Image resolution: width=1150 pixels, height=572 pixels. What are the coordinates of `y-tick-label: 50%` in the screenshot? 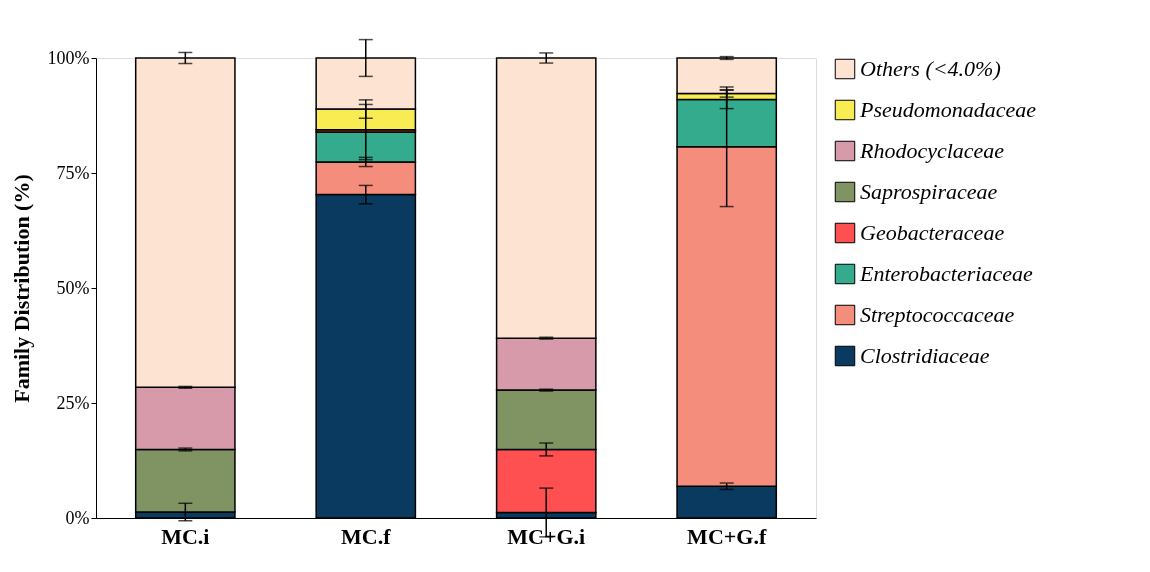 It's located at (73, 287).